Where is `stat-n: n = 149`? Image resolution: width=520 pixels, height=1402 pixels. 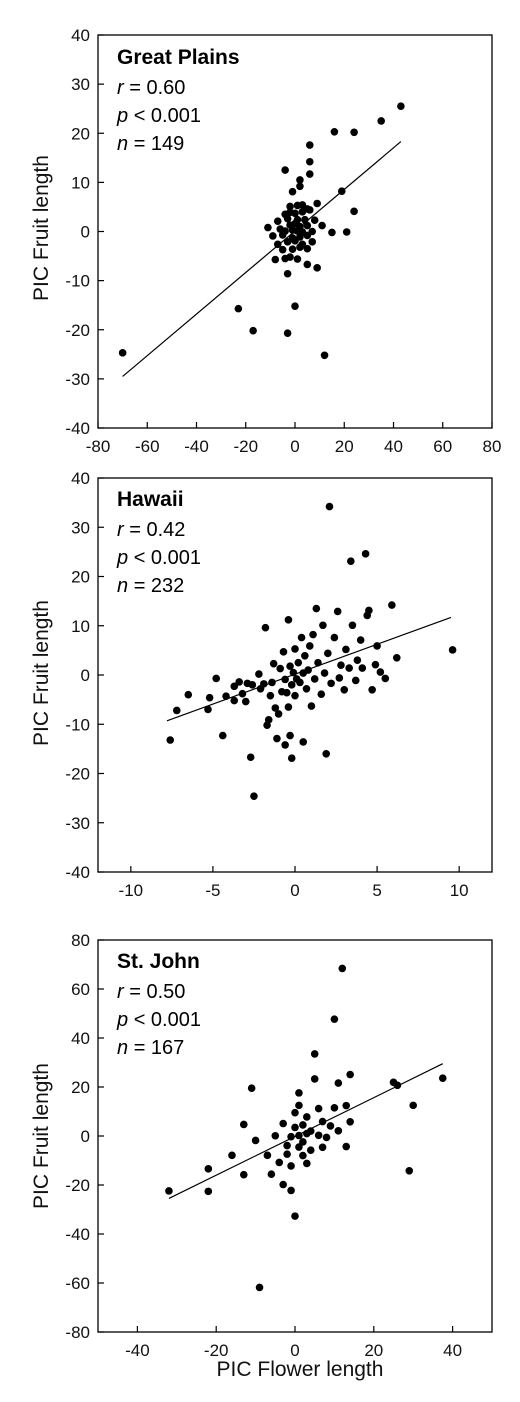
stat-n: n = 149 is located at coordinates (150, 144).